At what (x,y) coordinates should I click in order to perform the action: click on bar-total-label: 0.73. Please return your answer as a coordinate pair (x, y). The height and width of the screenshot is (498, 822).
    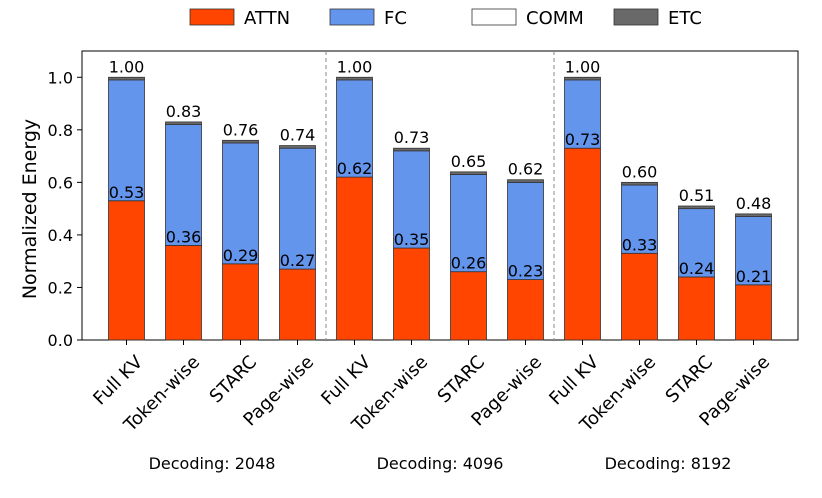
    Looking at the image, I should click on (412, 137).